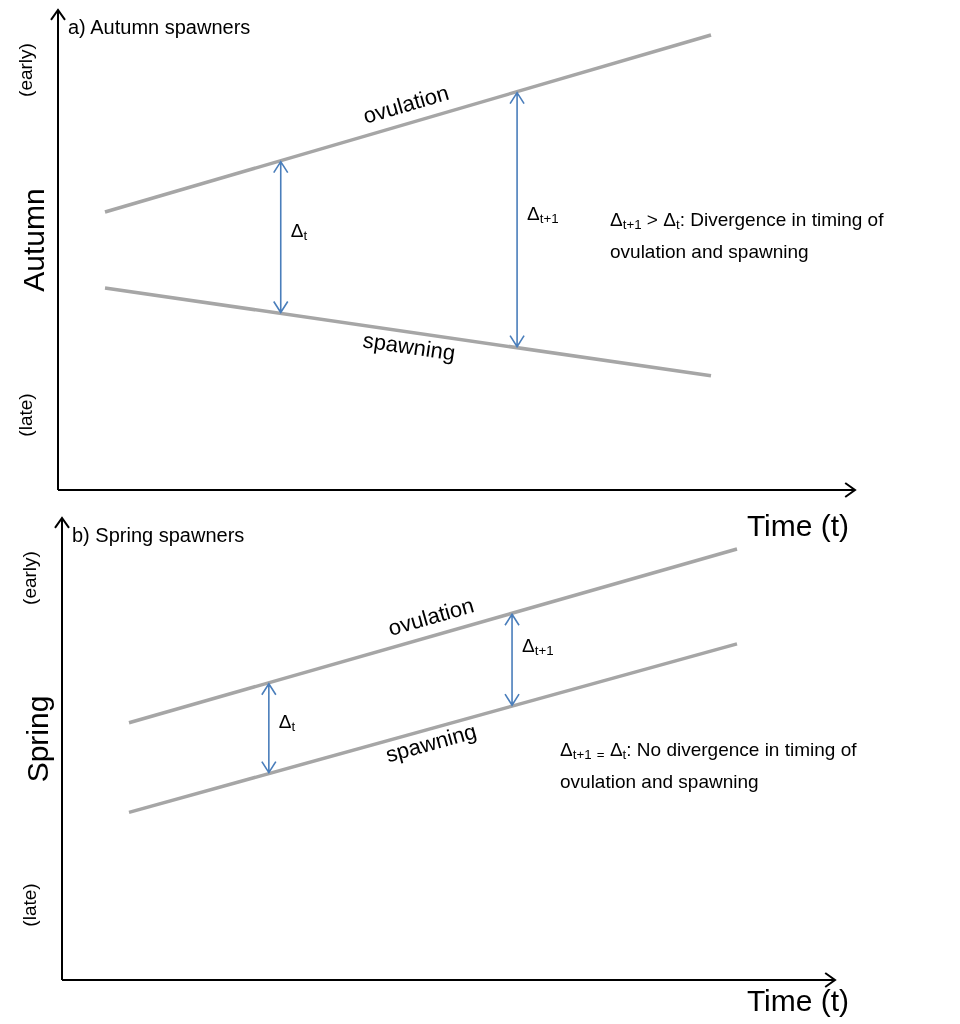 The image size is (960, 1024). What do you see at coordinates (158, 535) in the screenshot?
I see `chart-title: b) Spring spawners` at bounding box center [158, 535].